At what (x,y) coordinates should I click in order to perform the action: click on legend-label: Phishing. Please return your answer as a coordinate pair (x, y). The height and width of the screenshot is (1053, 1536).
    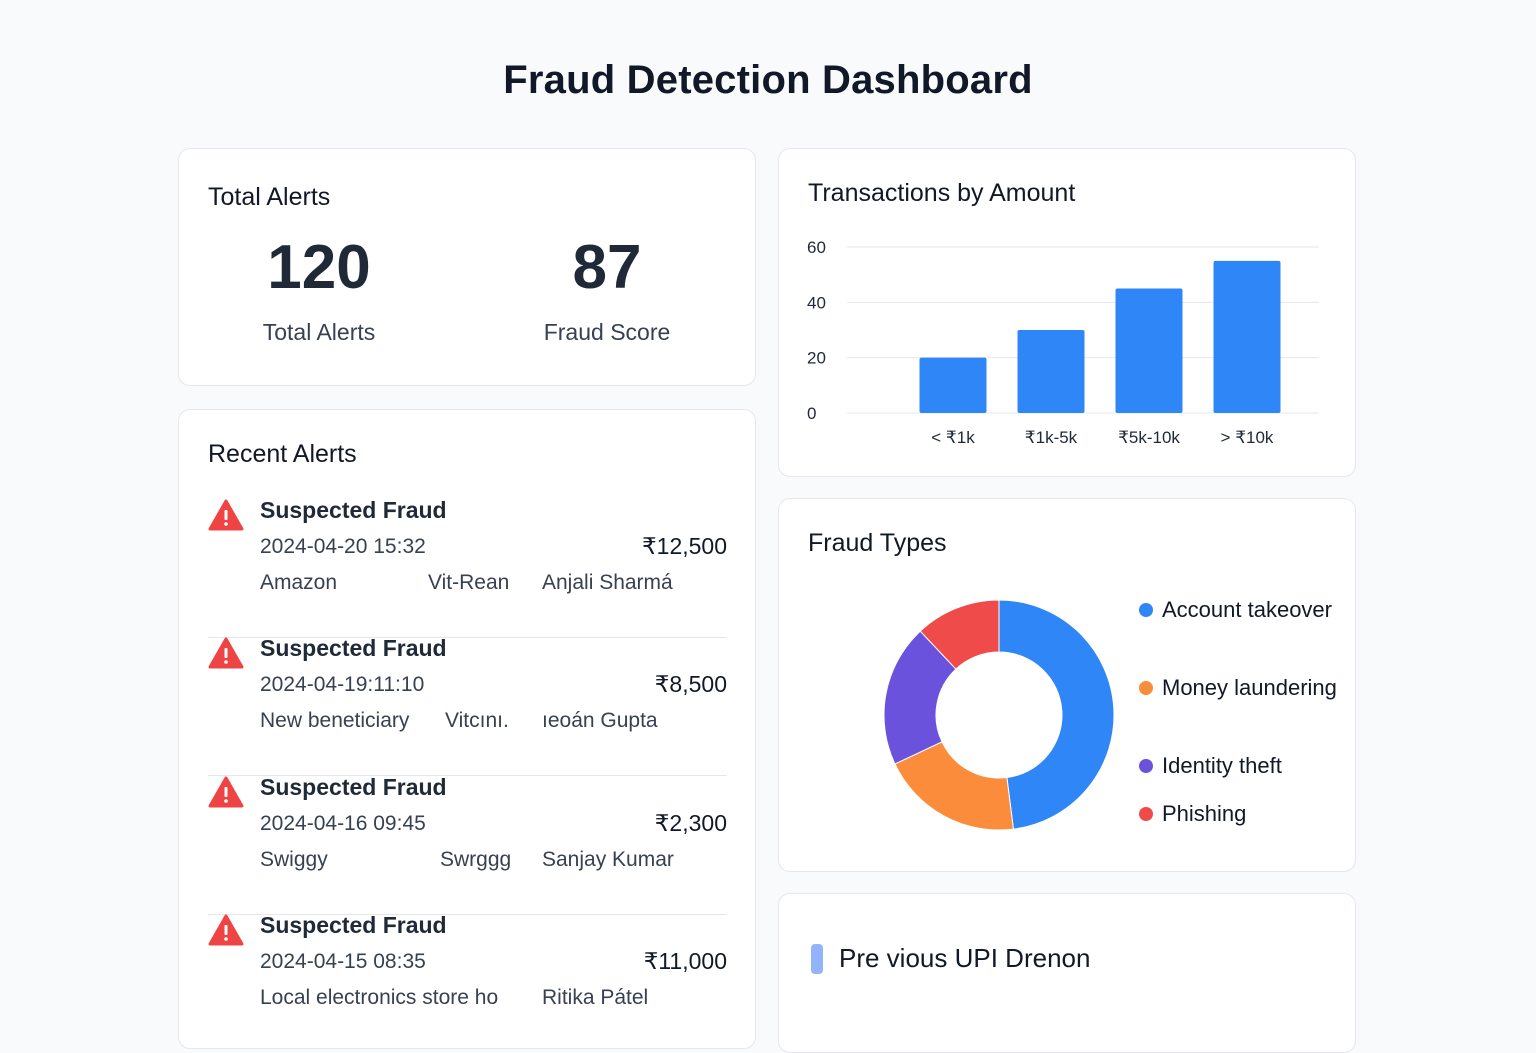
    Looking at the image, I should click on (1204, 813).